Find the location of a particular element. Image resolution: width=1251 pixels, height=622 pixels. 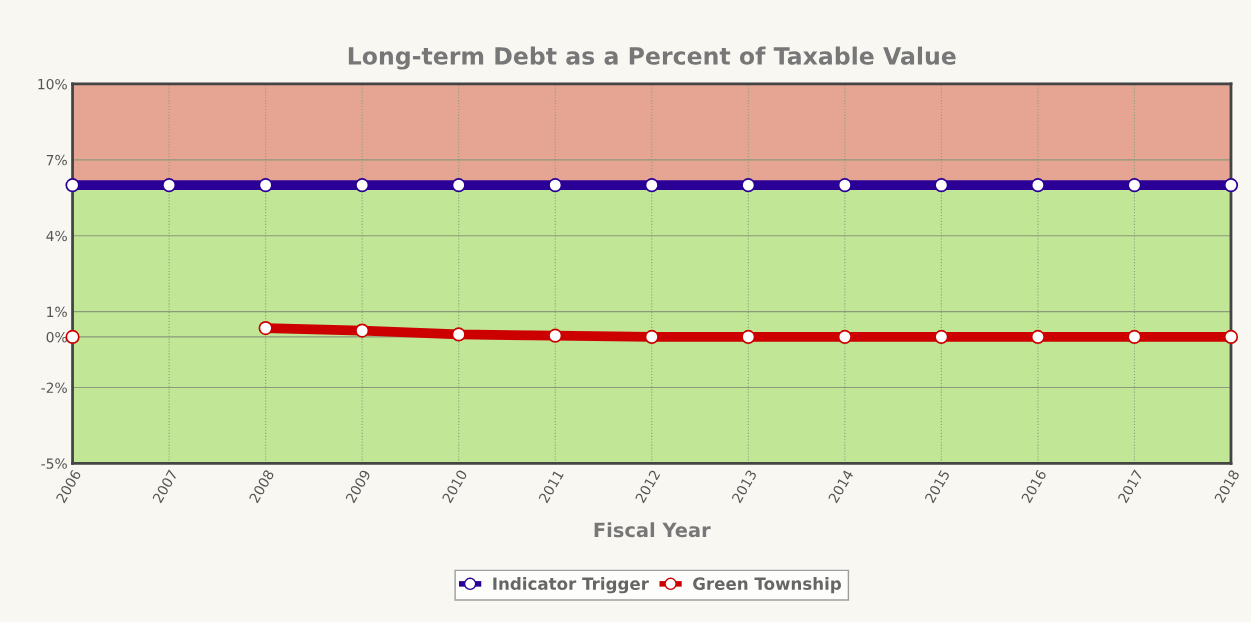

y-tick-label: -2% is located at coordinates (54, 387).